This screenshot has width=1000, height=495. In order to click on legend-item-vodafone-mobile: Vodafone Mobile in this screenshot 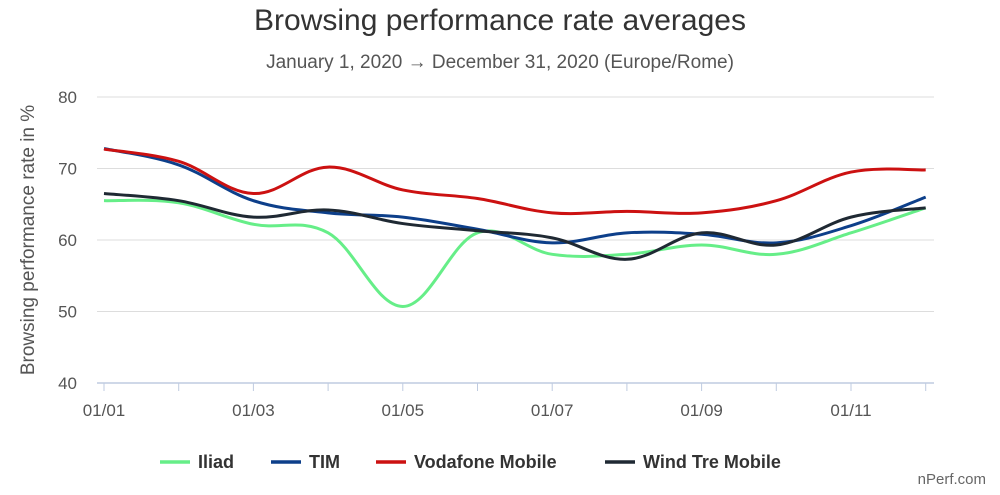, I will do `click(466, 462)`.